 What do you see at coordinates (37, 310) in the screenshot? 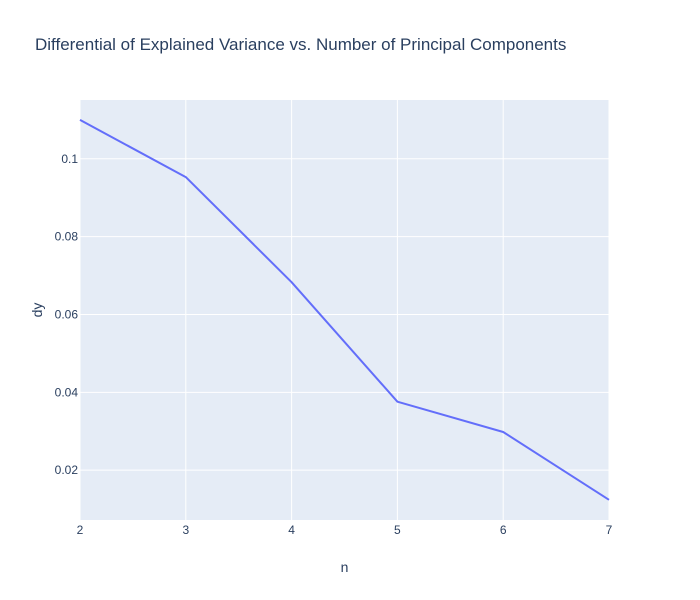
I see `y-axis-title: dy` at bounding box center [37, 310].